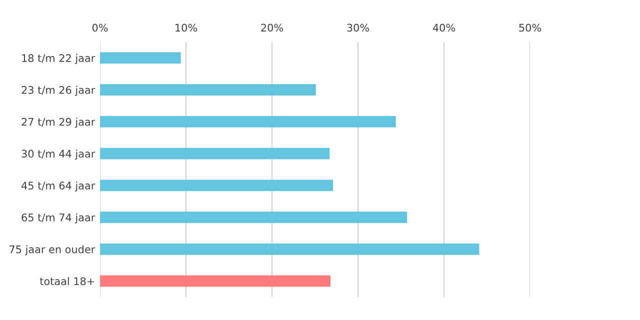  I want to click on y-tick-label: 30 t/m 44 jaar, so click(59, 155).